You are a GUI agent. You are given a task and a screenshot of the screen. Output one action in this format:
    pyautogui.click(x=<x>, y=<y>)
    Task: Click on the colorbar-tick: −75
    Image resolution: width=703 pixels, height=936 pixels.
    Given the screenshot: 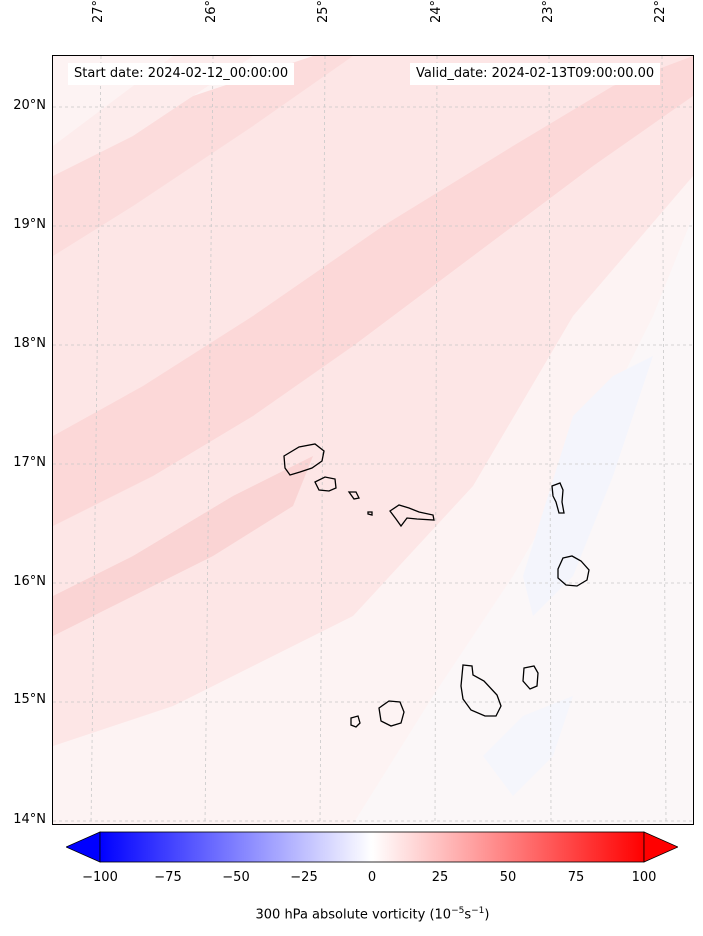 What is the action you would take?
    pyautogui.click(x=168, y=877)
    